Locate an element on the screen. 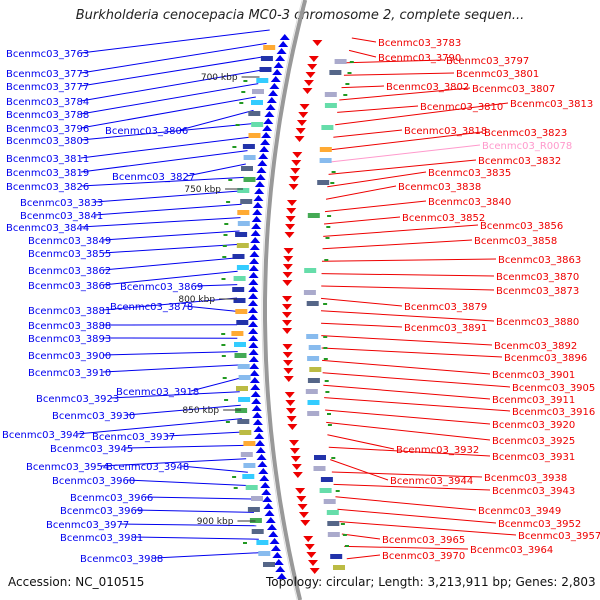  right-gene-label: Bcenmc03_3852 is located at coordinates (443, 218).